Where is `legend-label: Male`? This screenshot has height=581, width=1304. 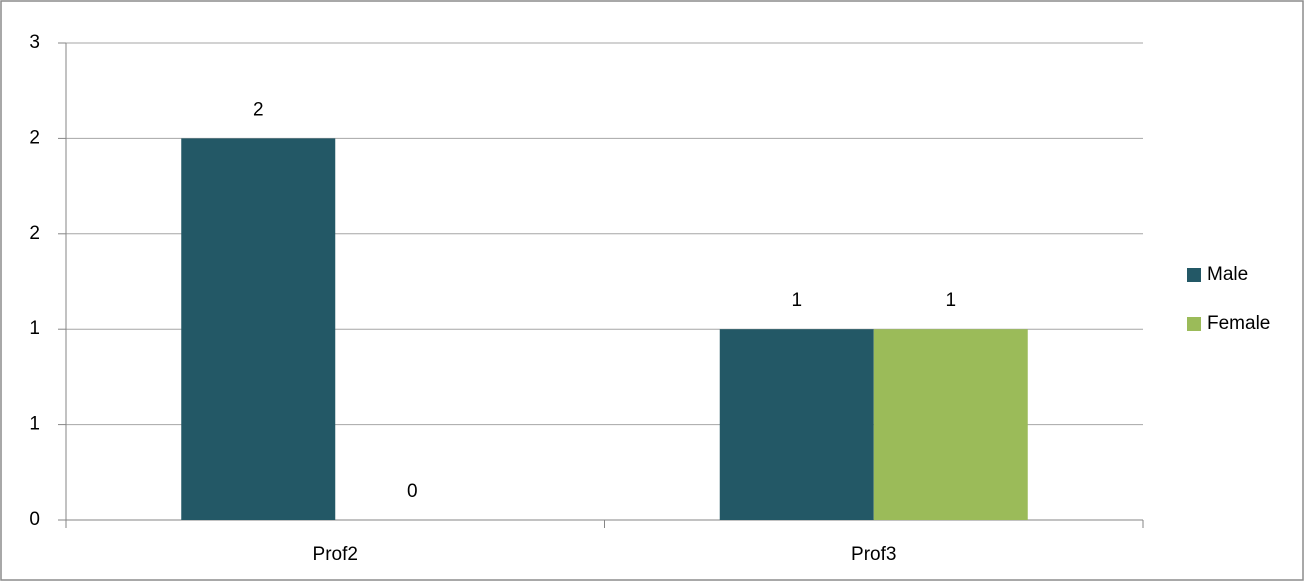
legend-label: Male is located at coordinates (1227, 274).